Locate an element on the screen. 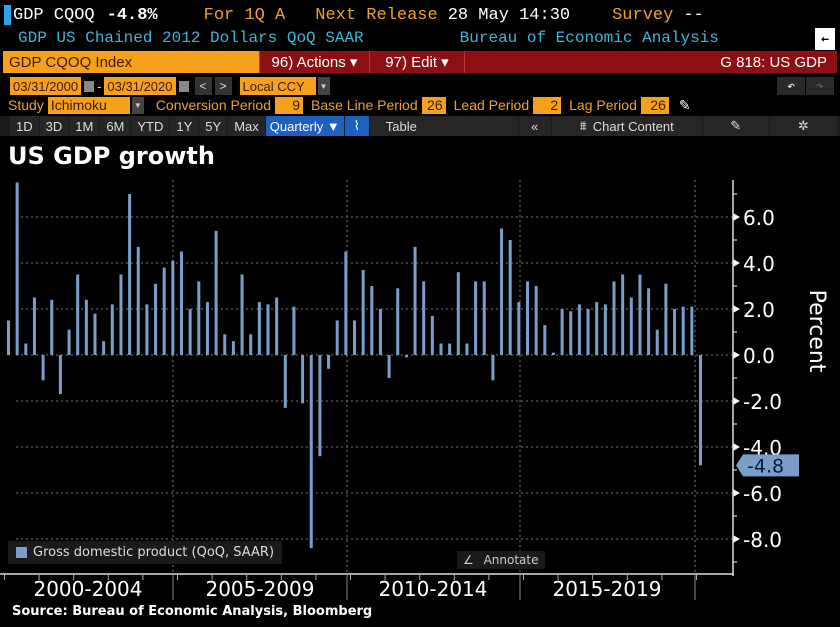 This screenshot has height=627, width=840. y-tick-label: -8.0 is located at coordinates (762, 540).